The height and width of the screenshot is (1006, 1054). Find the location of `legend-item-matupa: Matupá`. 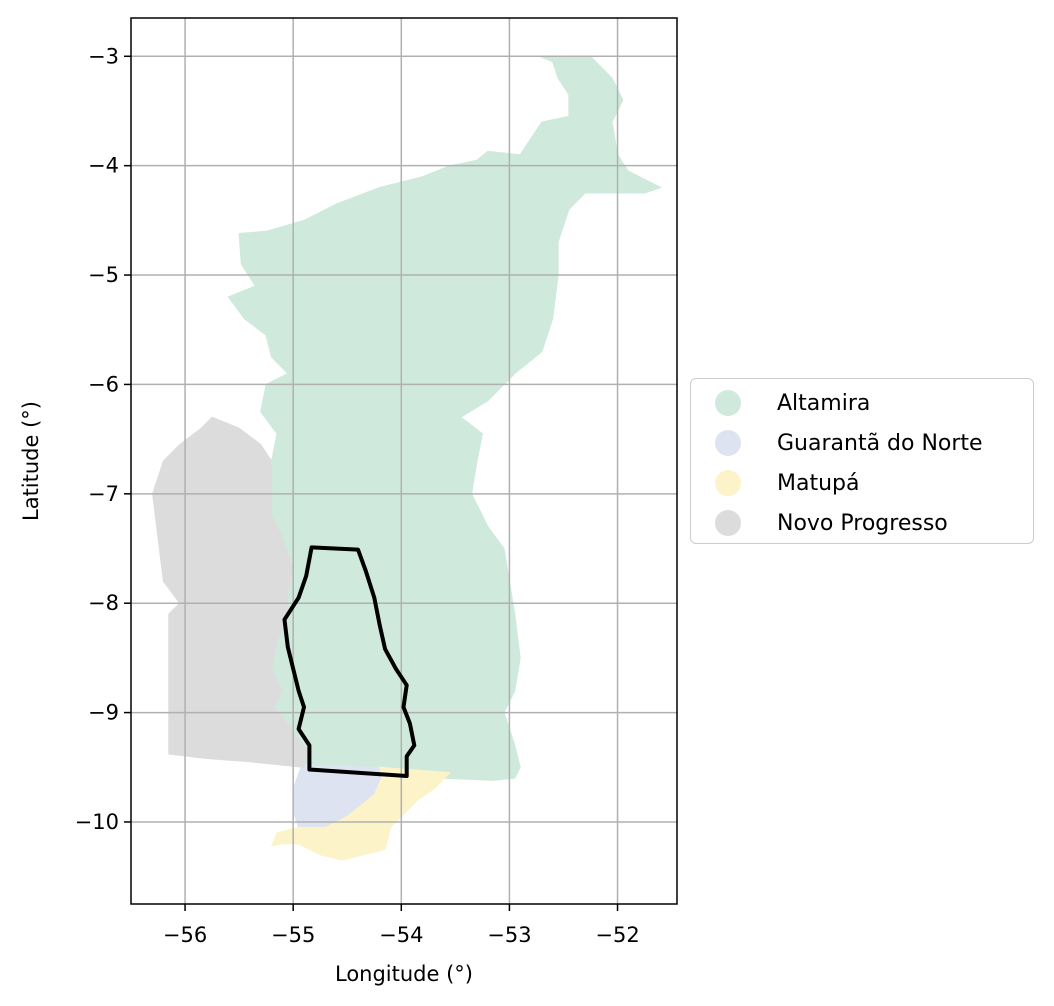

legend-item-matupa: Matupá is located at coordinates (862, 483).